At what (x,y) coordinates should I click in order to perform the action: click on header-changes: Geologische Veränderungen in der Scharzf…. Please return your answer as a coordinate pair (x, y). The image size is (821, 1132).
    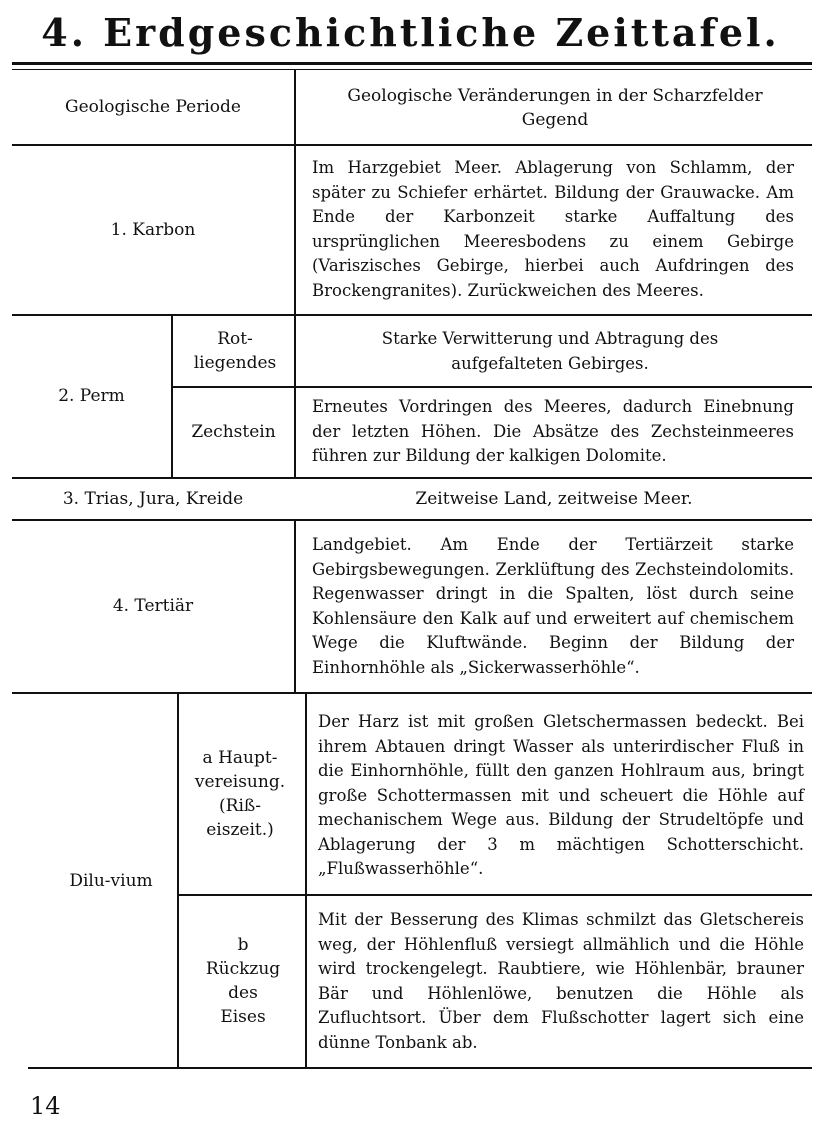
    Looking at the image, I should click on (555, 108).